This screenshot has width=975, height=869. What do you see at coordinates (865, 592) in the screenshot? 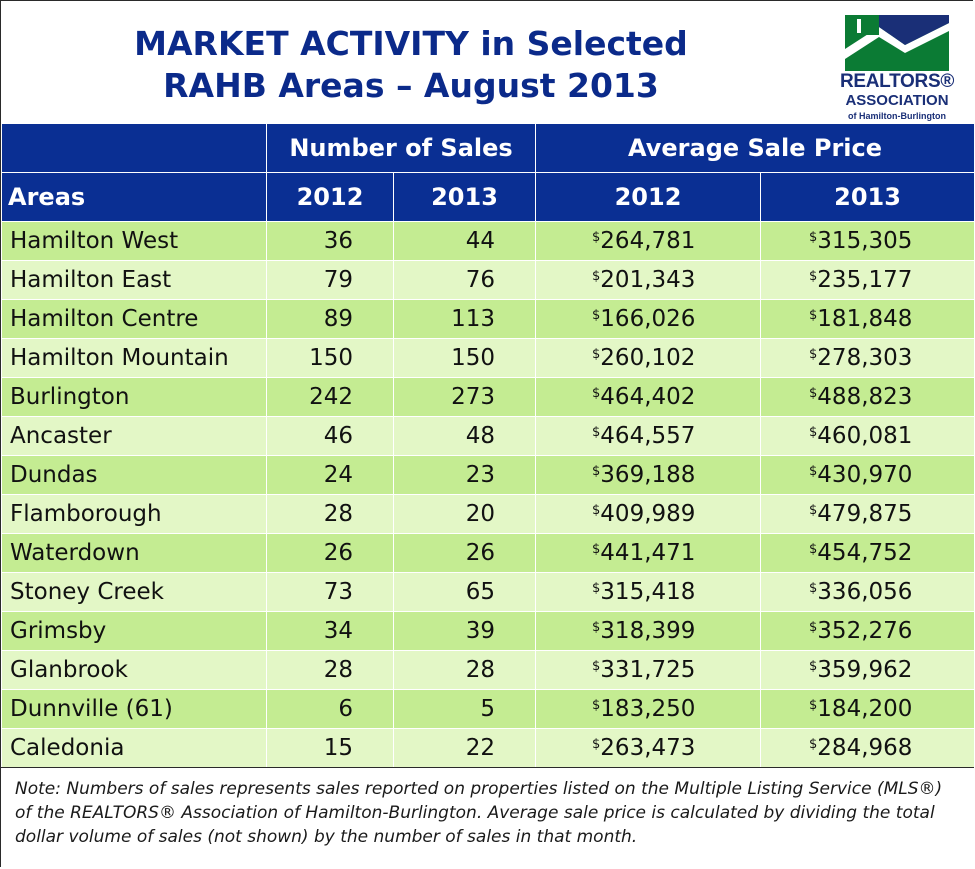
I see `price-value: 336,056` at bounding box center [865, 592].